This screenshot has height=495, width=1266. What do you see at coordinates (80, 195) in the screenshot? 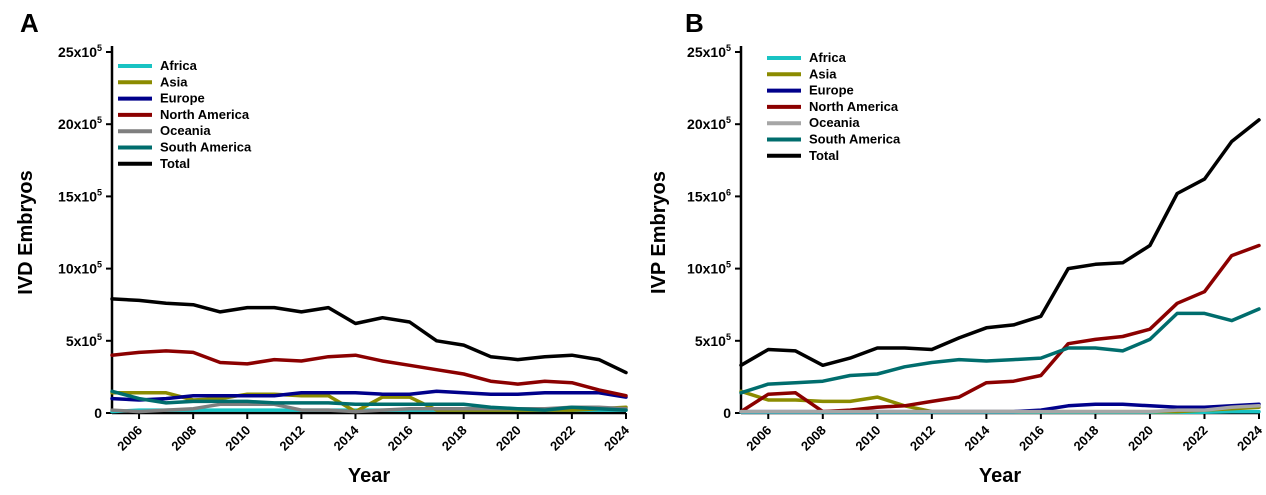
I see `y-tick-label: 15x105` at bounding box center [80, 195].